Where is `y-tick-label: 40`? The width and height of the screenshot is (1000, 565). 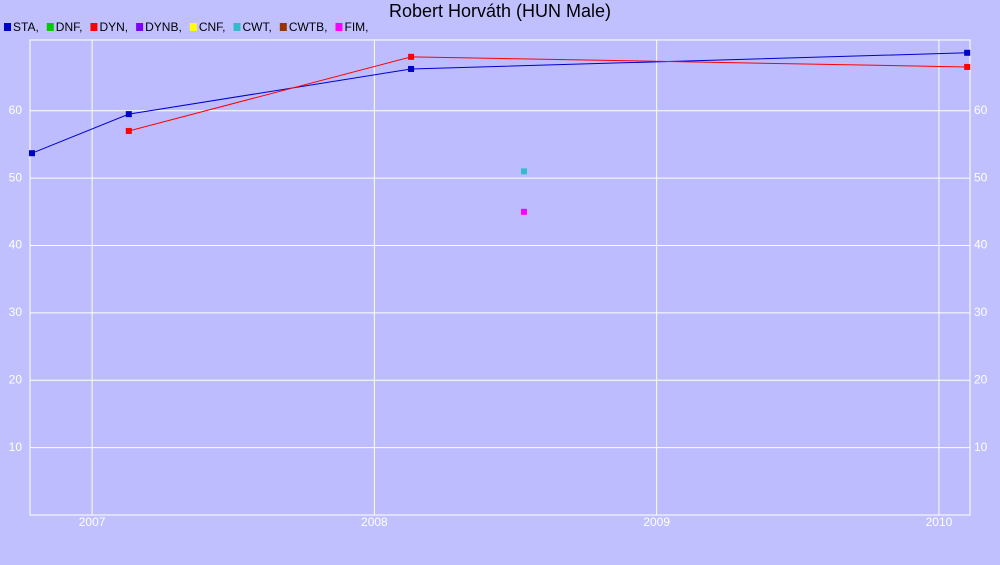 y-tick-label: 40 is located at coordinates (16, 245).